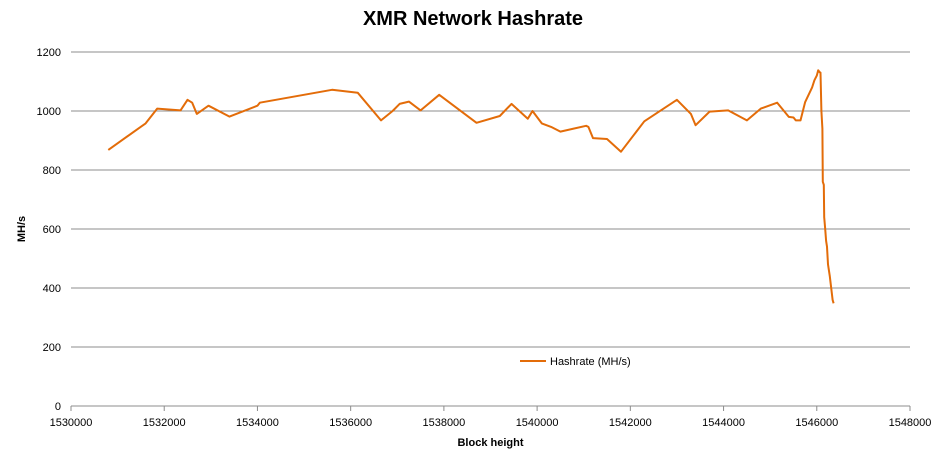  I want to click on x-tick-label: 1542000, so click(630, 423).